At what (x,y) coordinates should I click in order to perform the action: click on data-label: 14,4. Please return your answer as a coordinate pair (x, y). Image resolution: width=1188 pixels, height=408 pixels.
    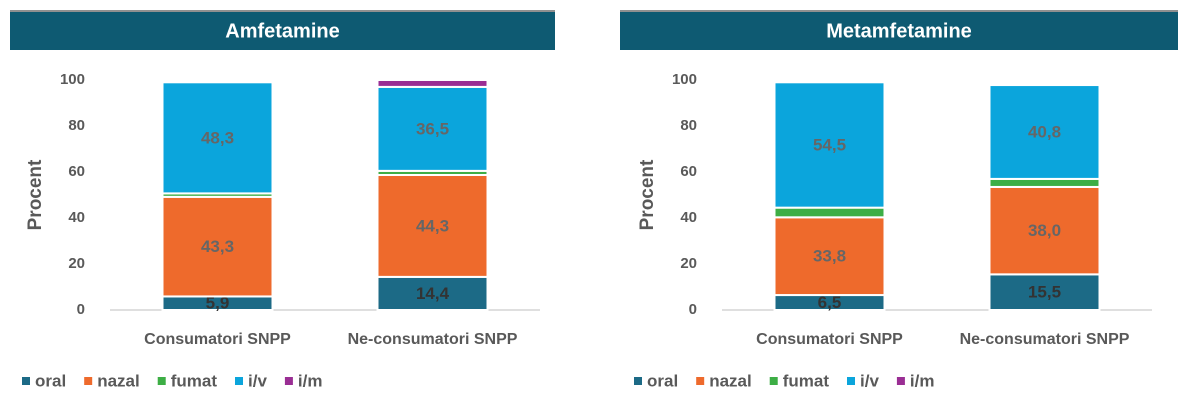
    Looking at the image, I should click on (433, 293).